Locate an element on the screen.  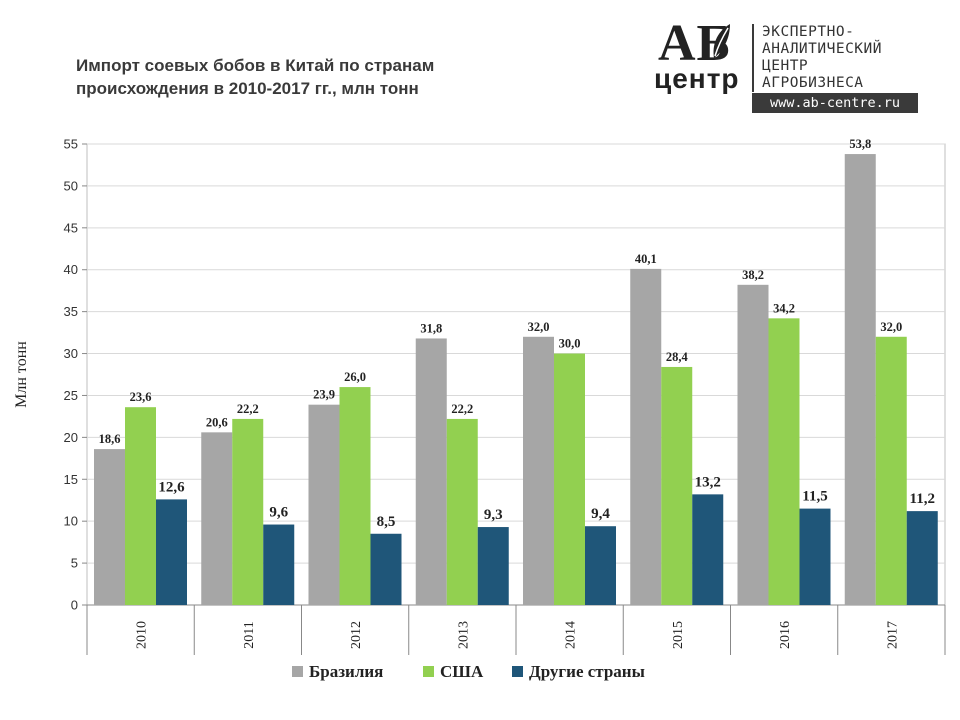
data-label: 13,2 is located at coordinates (708, 482).